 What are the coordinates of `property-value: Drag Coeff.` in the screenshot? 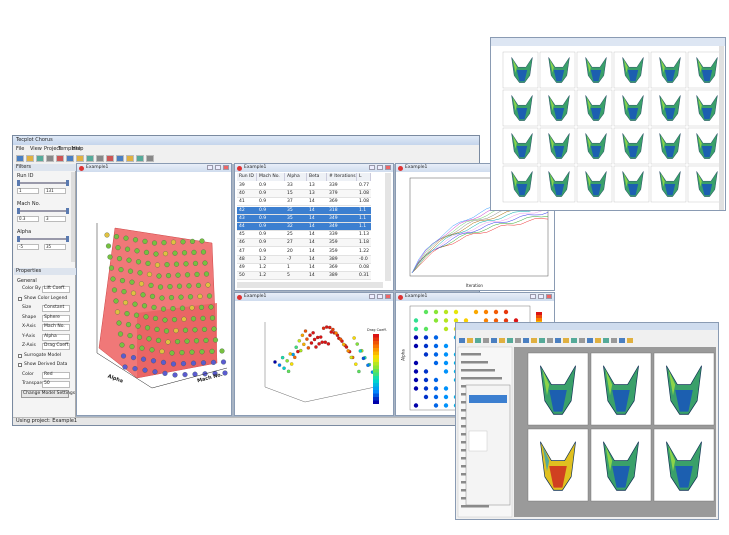 It's located at (57, 345).